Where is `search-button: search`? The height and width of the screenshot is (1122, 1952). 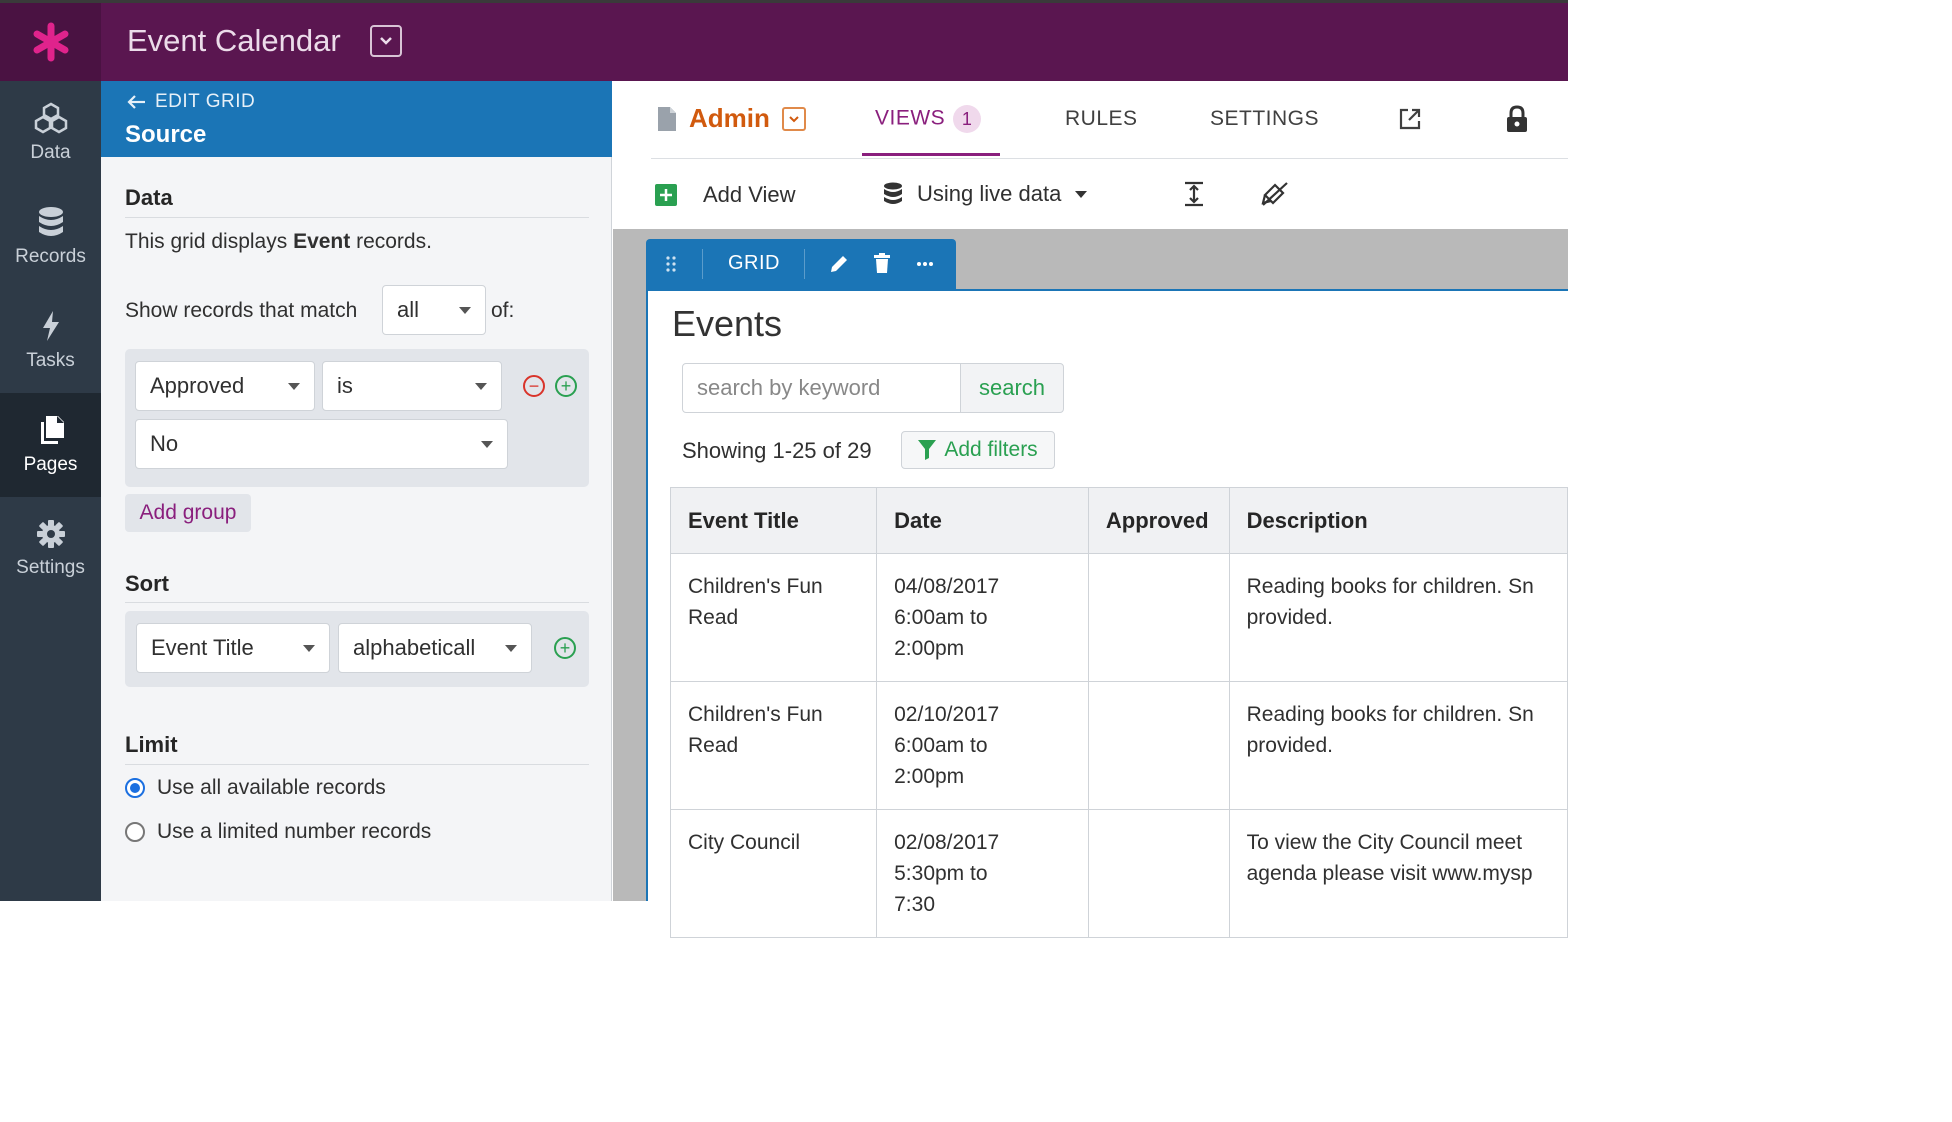
search-button: search is located at coordinates (1012, 388).